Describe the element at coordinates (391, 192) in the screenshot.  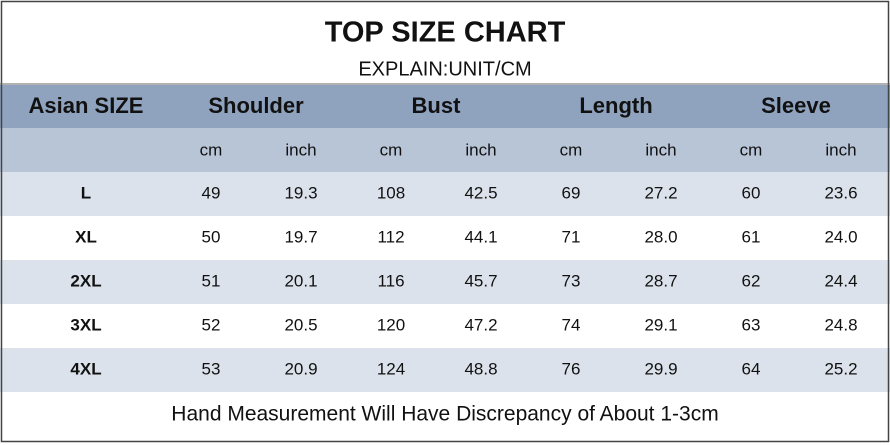
I see `cell: 108` at that location.